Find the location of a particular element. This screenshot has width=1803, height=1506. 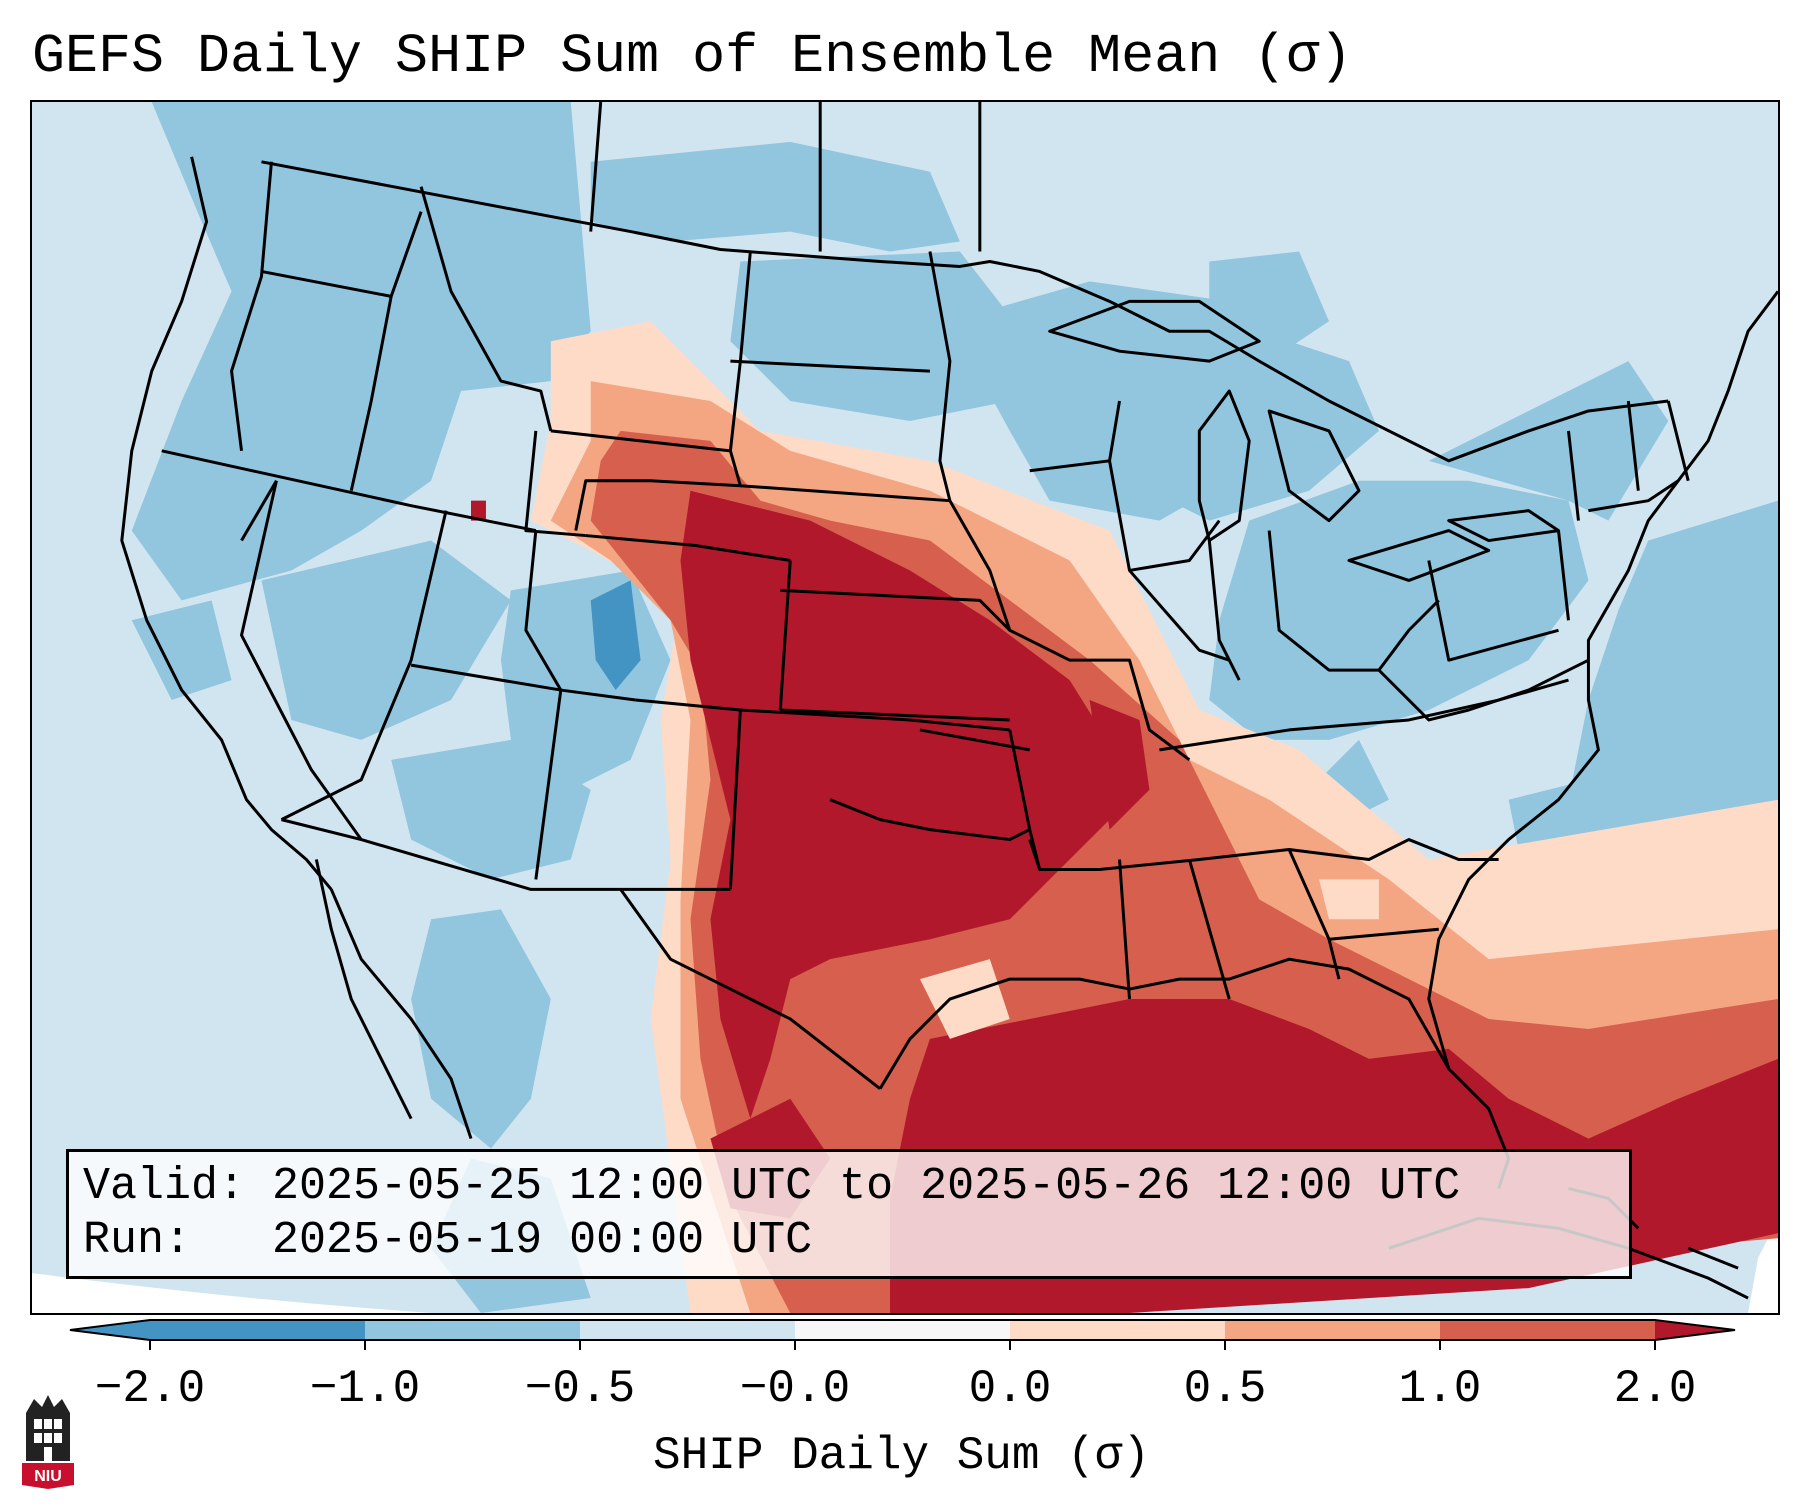

colorbar-extend-below is located at coordinates (110, 1330).